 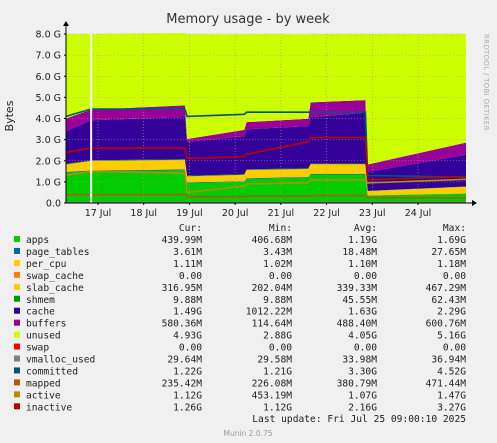 What do you see at coordinates (98, 213) in the screenshot?
I see `x-tick-label: 17 Jul` at bounding box center [98, 213].